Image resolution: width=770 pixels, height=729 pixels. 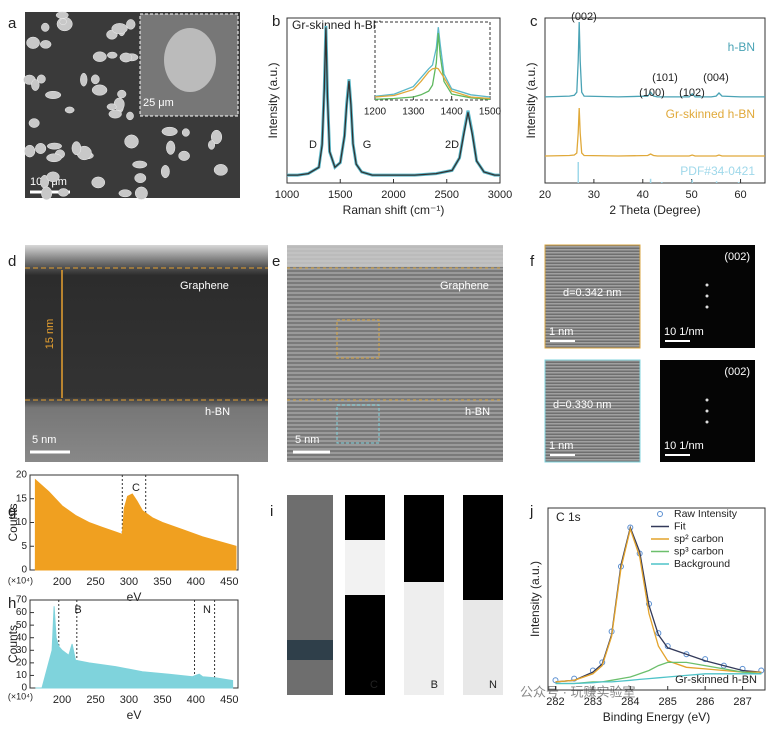 What do you see at coordinates (568, 517) in the screenshot?
I see `chart-title: C 1s` at bounding box center [568, 517].